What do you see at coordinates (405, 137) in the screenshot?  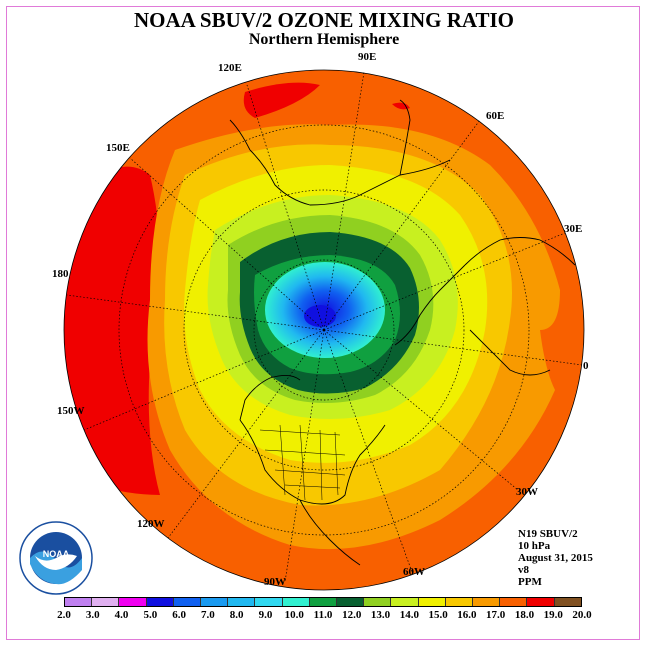 I see `asia-inner-coast` at bounding box center [405, 137].